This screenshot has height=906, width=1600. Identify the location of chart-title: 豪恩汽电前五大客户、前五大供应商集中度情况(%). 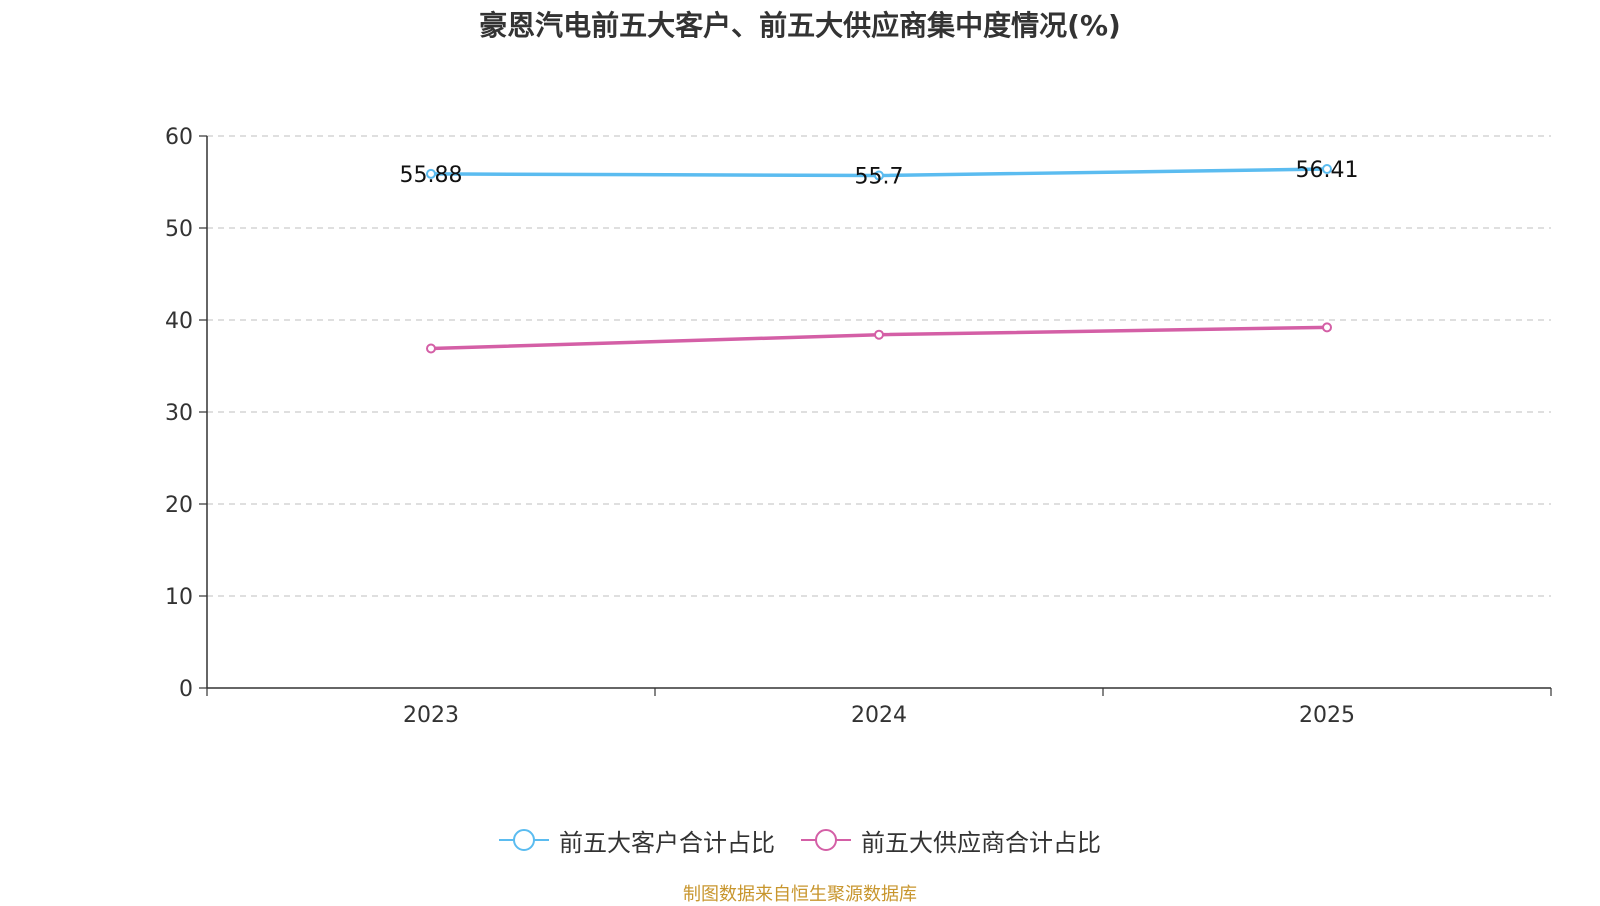
(800, 25).